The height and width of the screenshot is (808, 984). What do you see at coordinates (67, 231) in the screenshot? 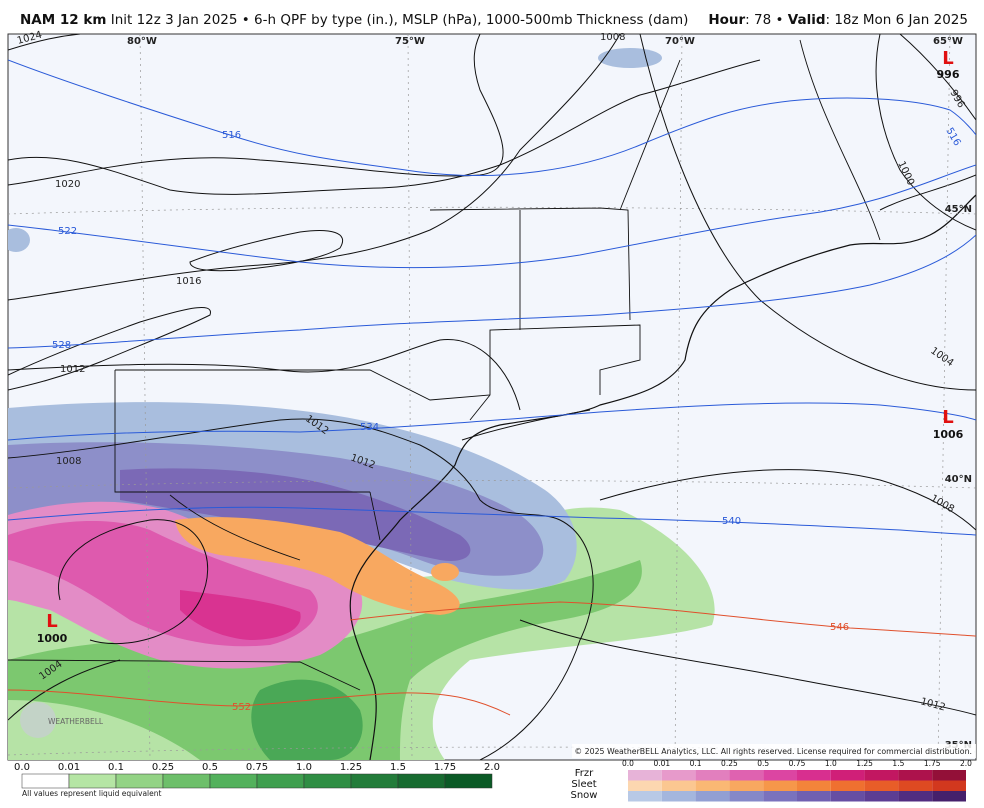
I see `thickness-label: 522` at bounding box center [67, 231].